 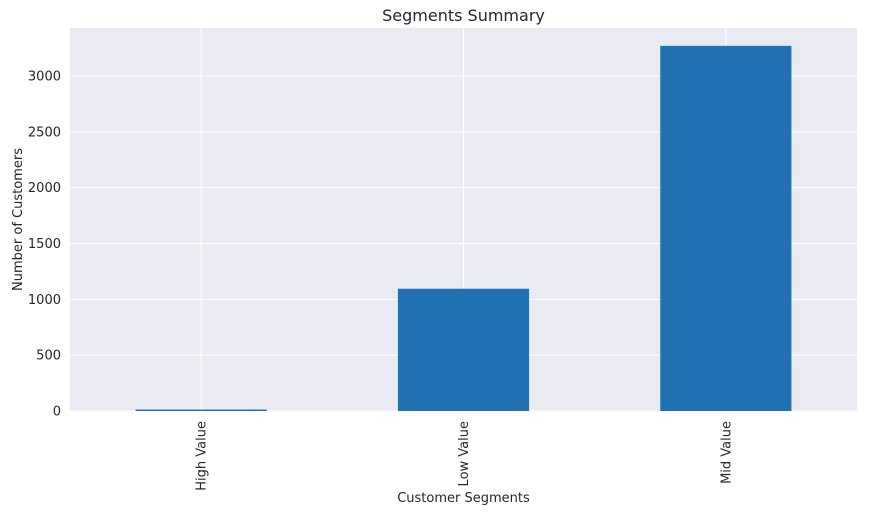 What do you see at coordinates (44, 300) in the screenshot?
I see `y-tick-label: 1000` at bounding box center [44, 300].